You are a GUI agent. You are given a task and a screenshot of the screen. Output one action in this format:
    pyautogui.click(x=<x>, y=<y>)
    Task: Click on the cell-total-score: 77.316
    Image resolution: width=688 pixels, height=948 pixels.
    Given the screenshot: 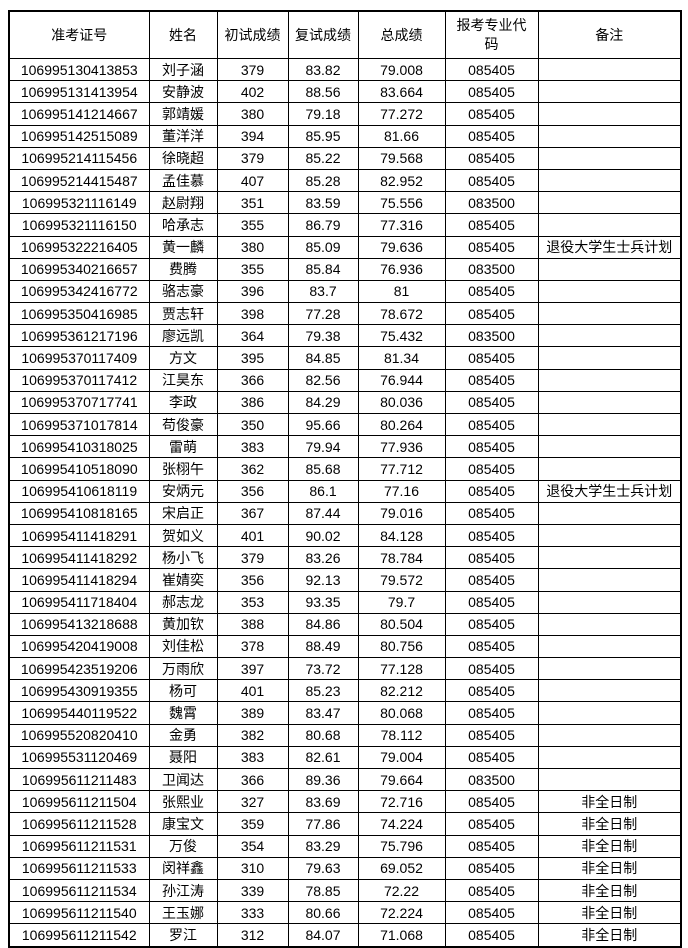 What is the action you would take?
    pyautogui.click(x=401, y=225)
    